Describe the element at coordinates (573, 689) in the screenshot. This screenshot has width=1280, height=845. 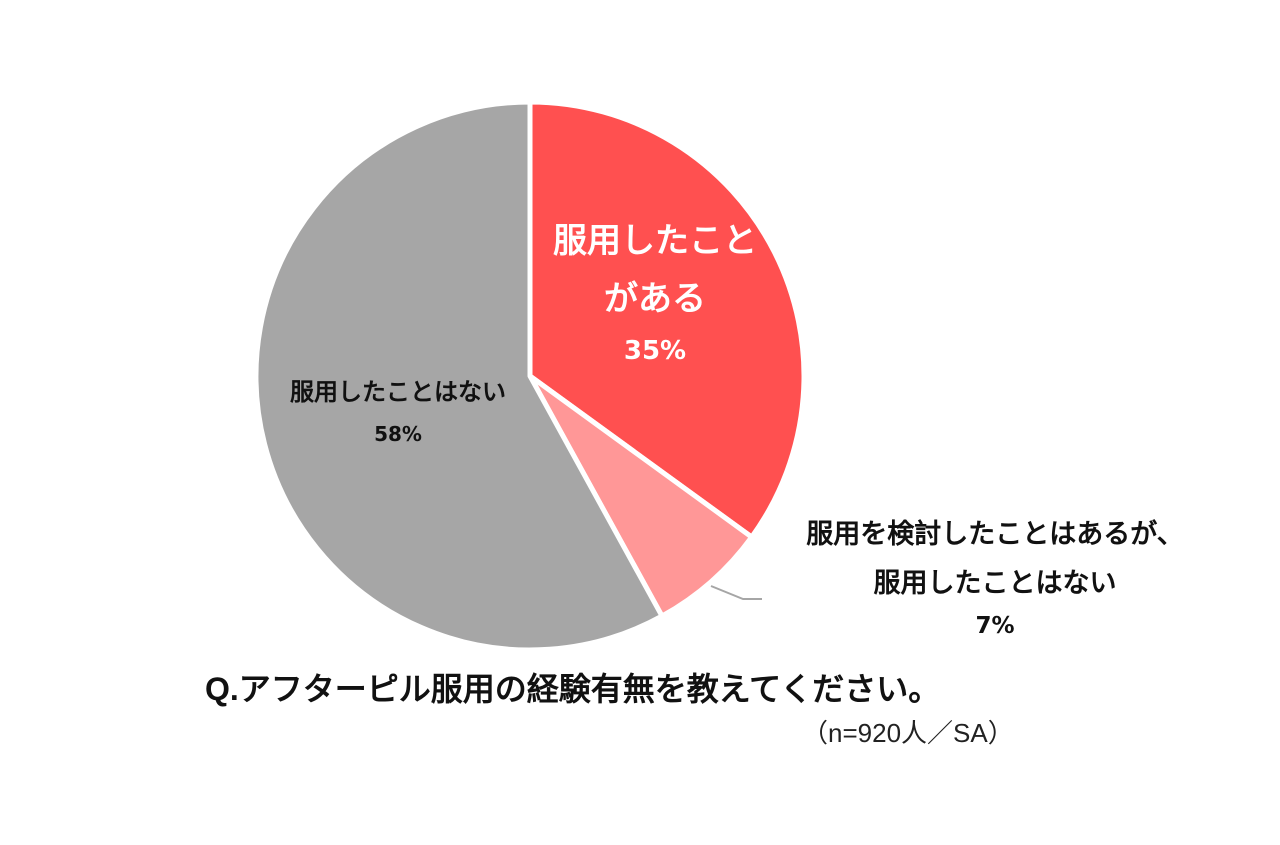
I see `chart-title: Q.アフターピル服用の経験有無を教えてください。` at that location.